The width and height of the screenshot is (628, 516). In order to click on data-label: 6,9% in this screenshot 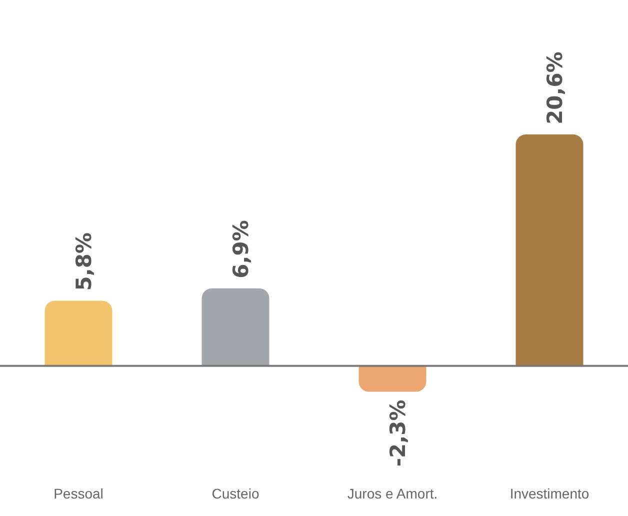, I will do `click(240, 249)`.